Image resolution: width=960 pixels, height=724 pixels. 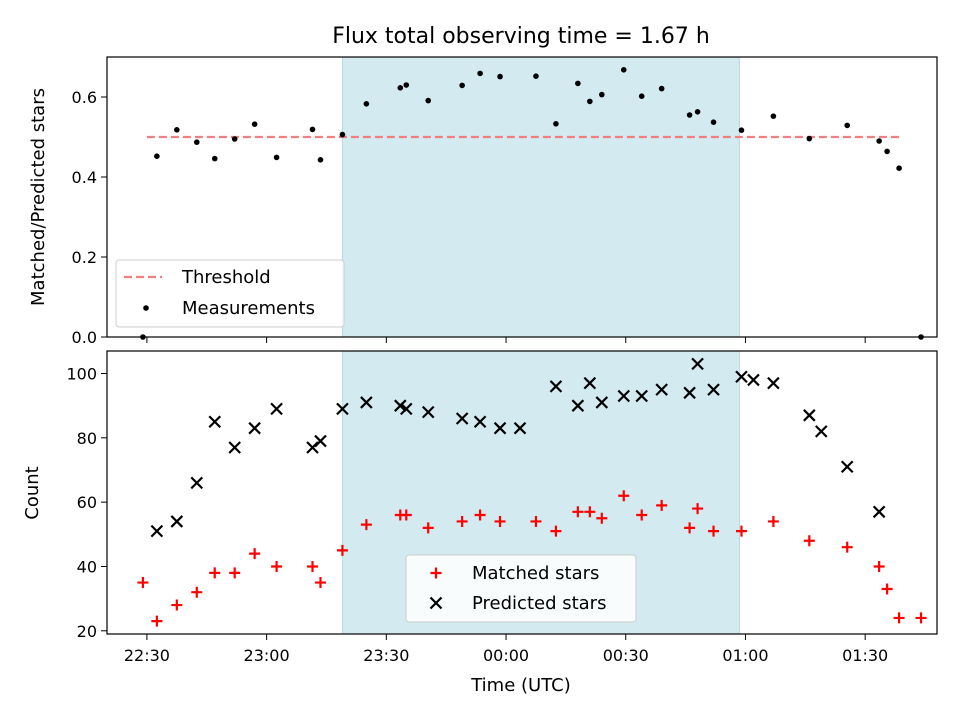 I want to click on top-legend-box, so click(x=230, y=293).